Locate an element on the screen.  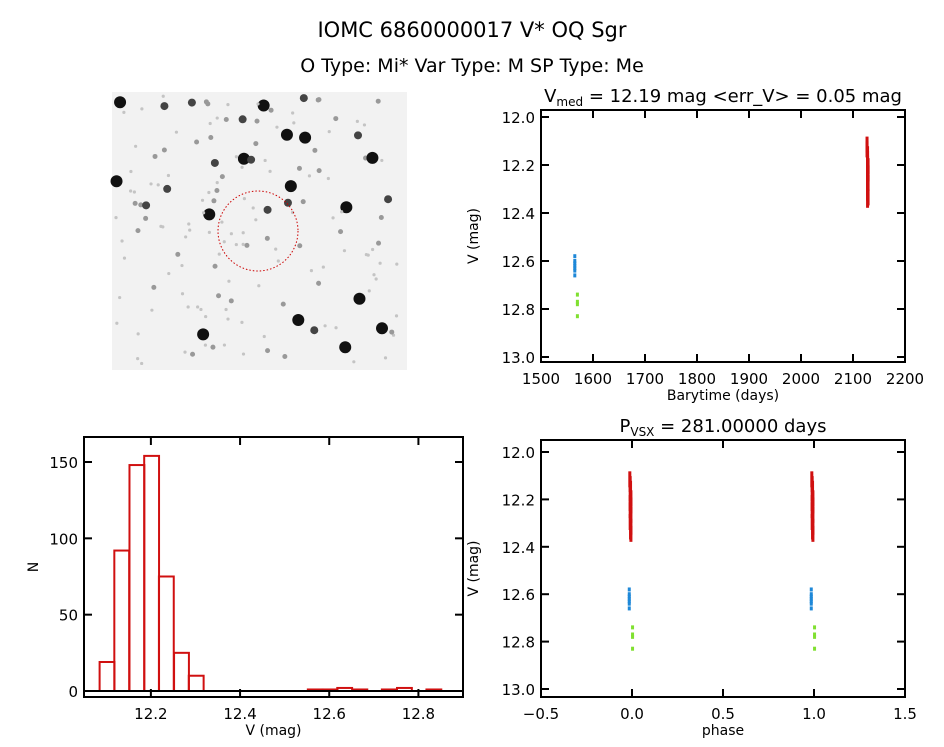
x-axis-label: Barytime (days) is located at coordinates (723, 396).